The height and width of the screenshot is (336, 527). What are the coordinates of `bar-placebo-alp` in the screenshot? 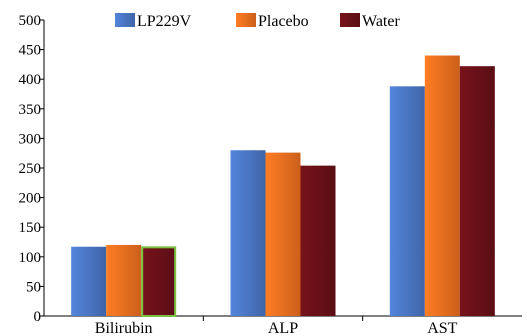 It's located at (283, 234).